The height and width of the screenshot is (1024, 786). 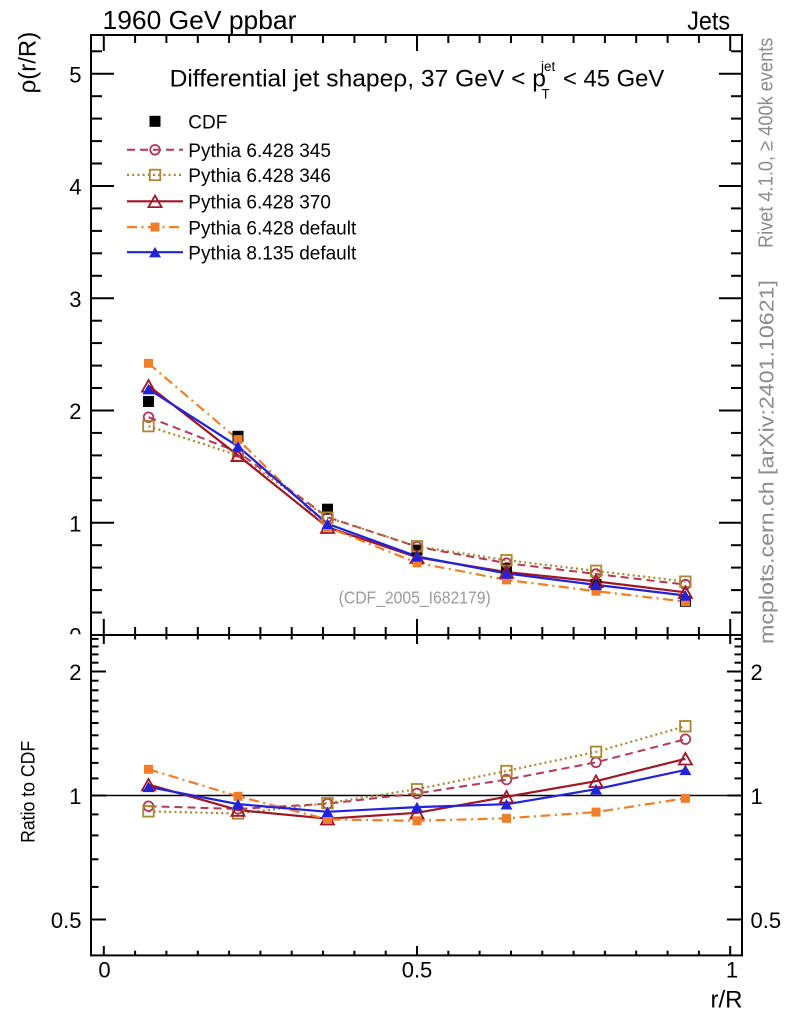 What do you see at coordinates (259, 203) in the screenshot?
I see `svg-text: Pythia 6.428 370` at bounding box center [259, 203].